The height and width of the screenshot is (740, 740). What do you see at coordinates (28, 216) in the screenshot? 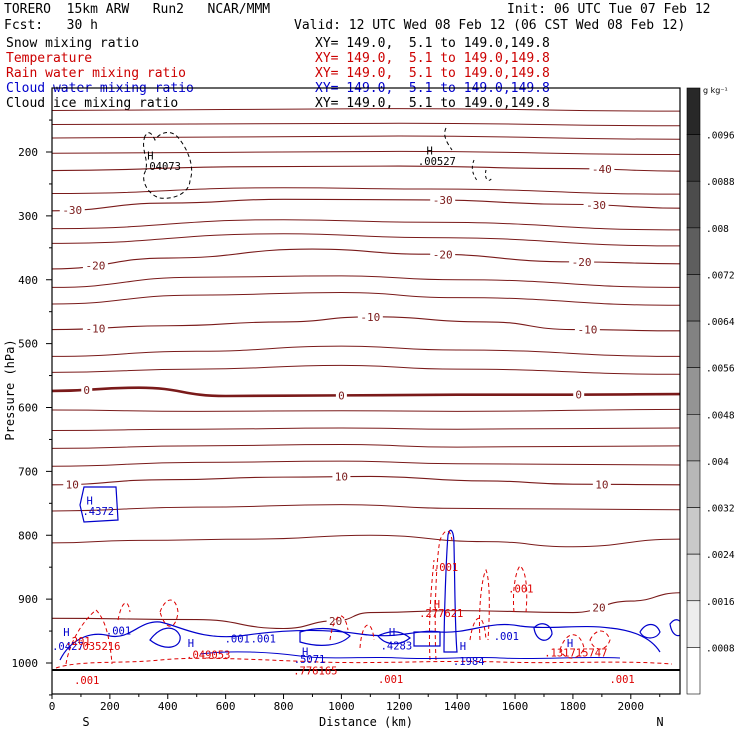
I see `y-tick-label: 300` at bounding box center [28, 216].